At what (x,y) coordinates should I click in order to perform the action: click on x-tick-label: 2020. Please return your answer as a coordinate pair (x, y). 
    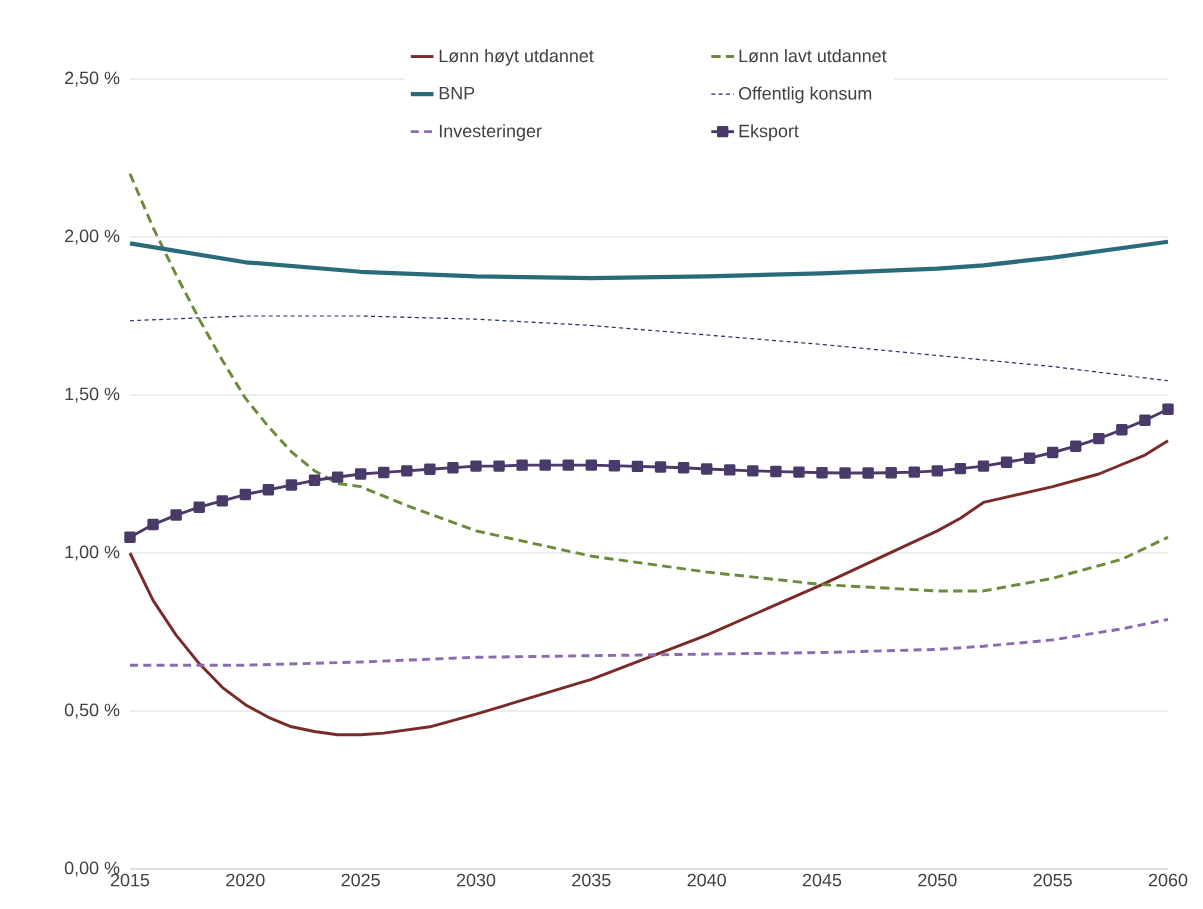
    Looking at the image, I should click on (245, 880).